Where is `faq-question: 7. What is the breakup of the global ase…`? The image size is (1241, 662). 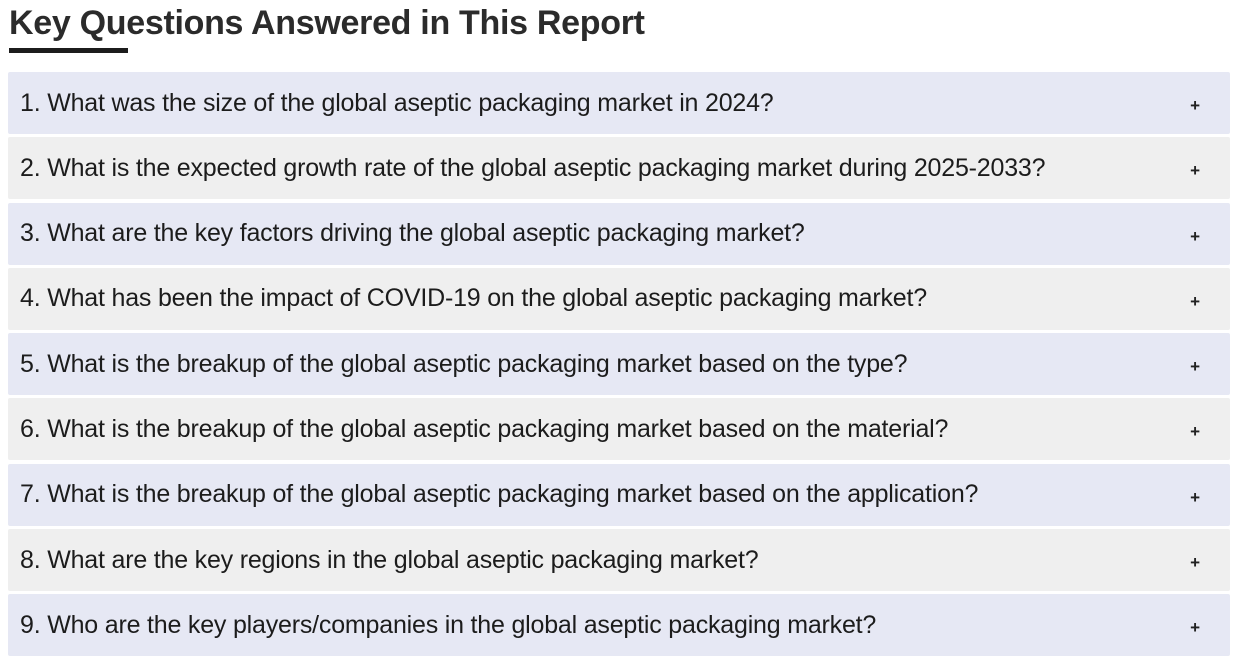
faq-question: 7. What is the breakup of the global ase… is located at coordinates (499, 494).